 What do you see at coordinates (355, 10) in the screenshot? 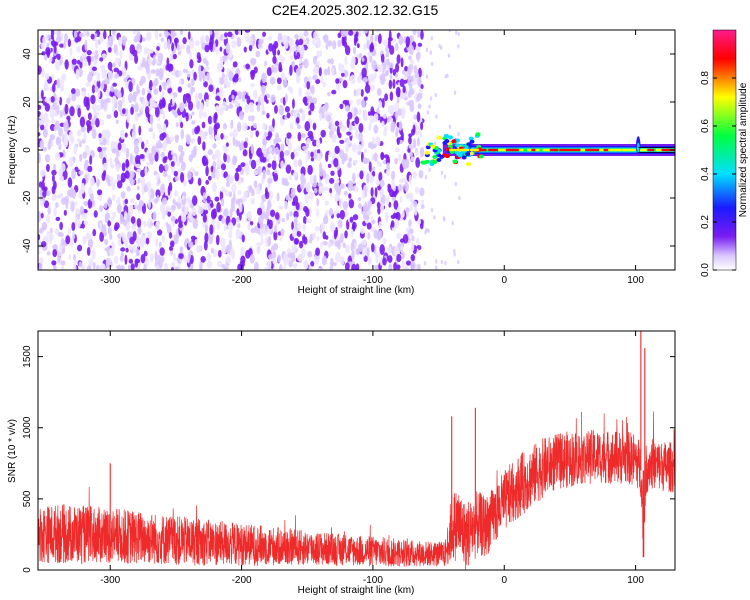
I see `chart-title: C2E4.2025.302.12.32.G15` at bounding box center [355, 10].